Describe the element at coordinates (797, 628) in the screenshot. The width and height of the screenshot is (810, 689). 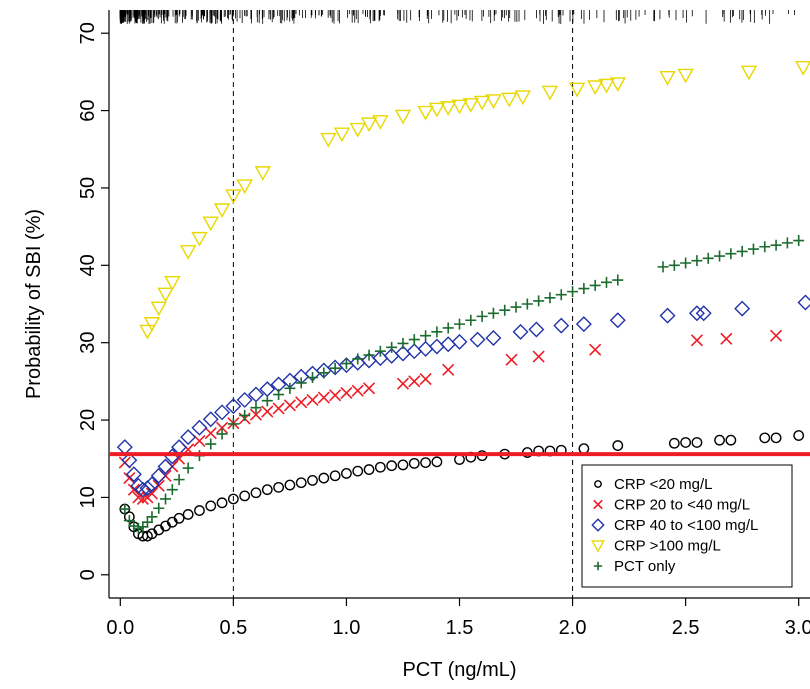
I see `x-tick-label: 3.0` at that location.